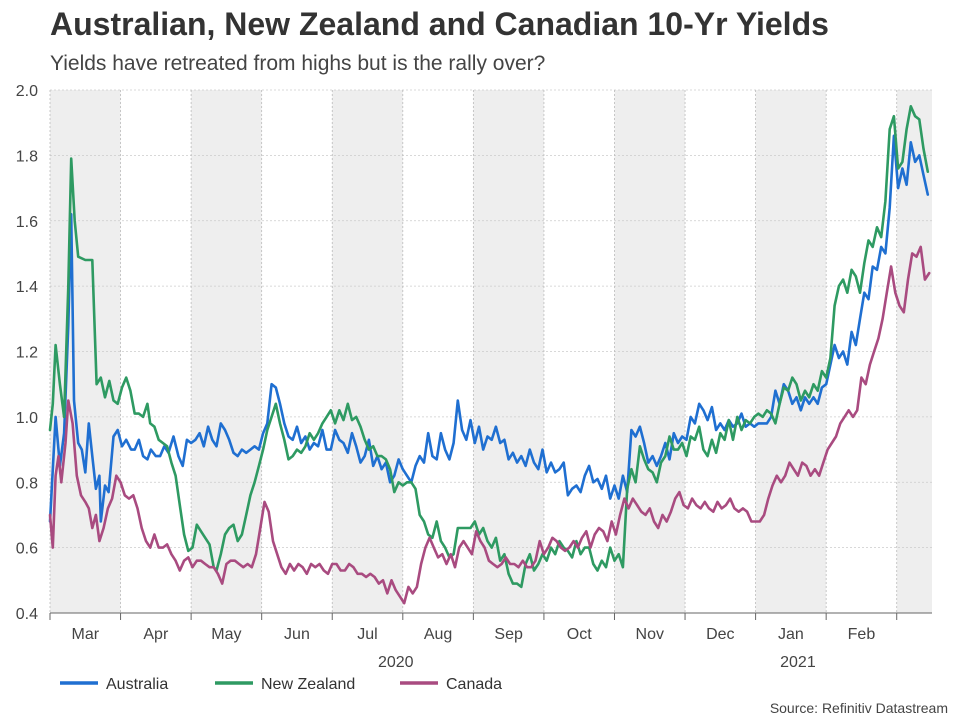  I want to click on y-tick-label: 2.0, so click(27, 91).